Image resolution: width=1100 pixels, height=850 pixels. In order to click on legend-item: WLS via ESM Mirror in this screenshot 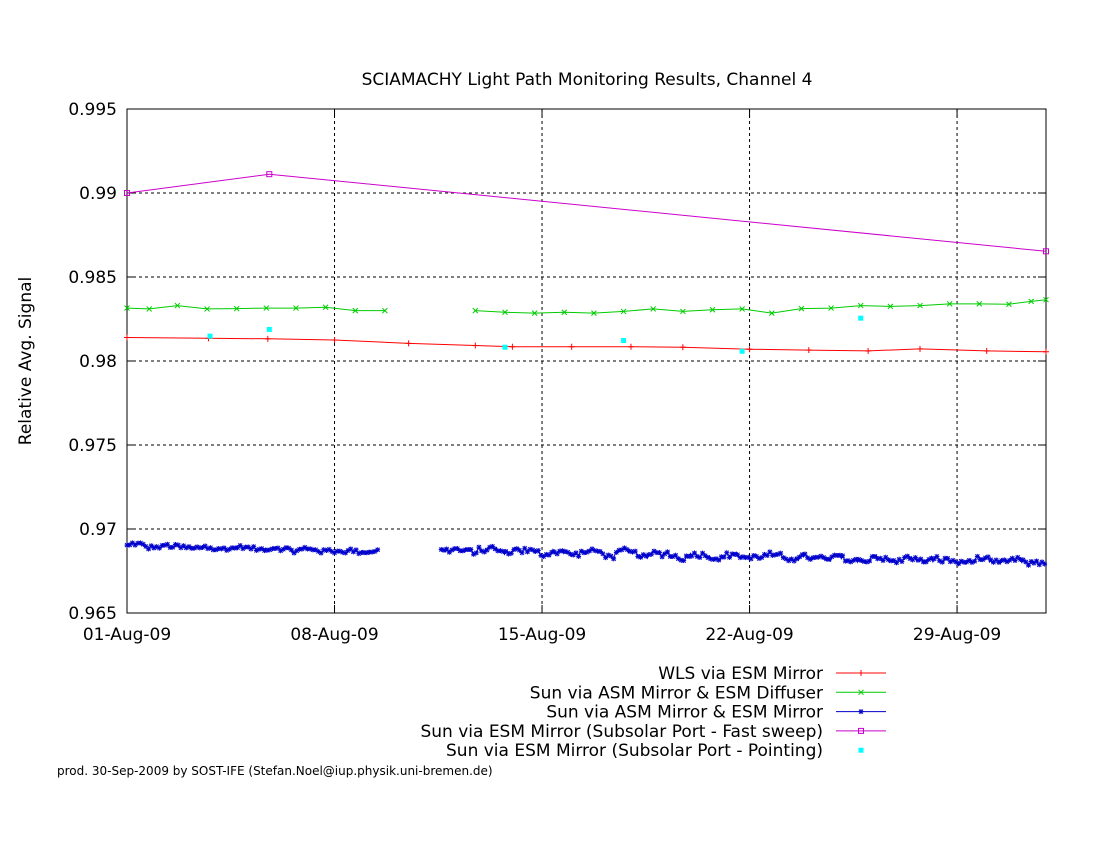, I will do `click(772, 674)`.